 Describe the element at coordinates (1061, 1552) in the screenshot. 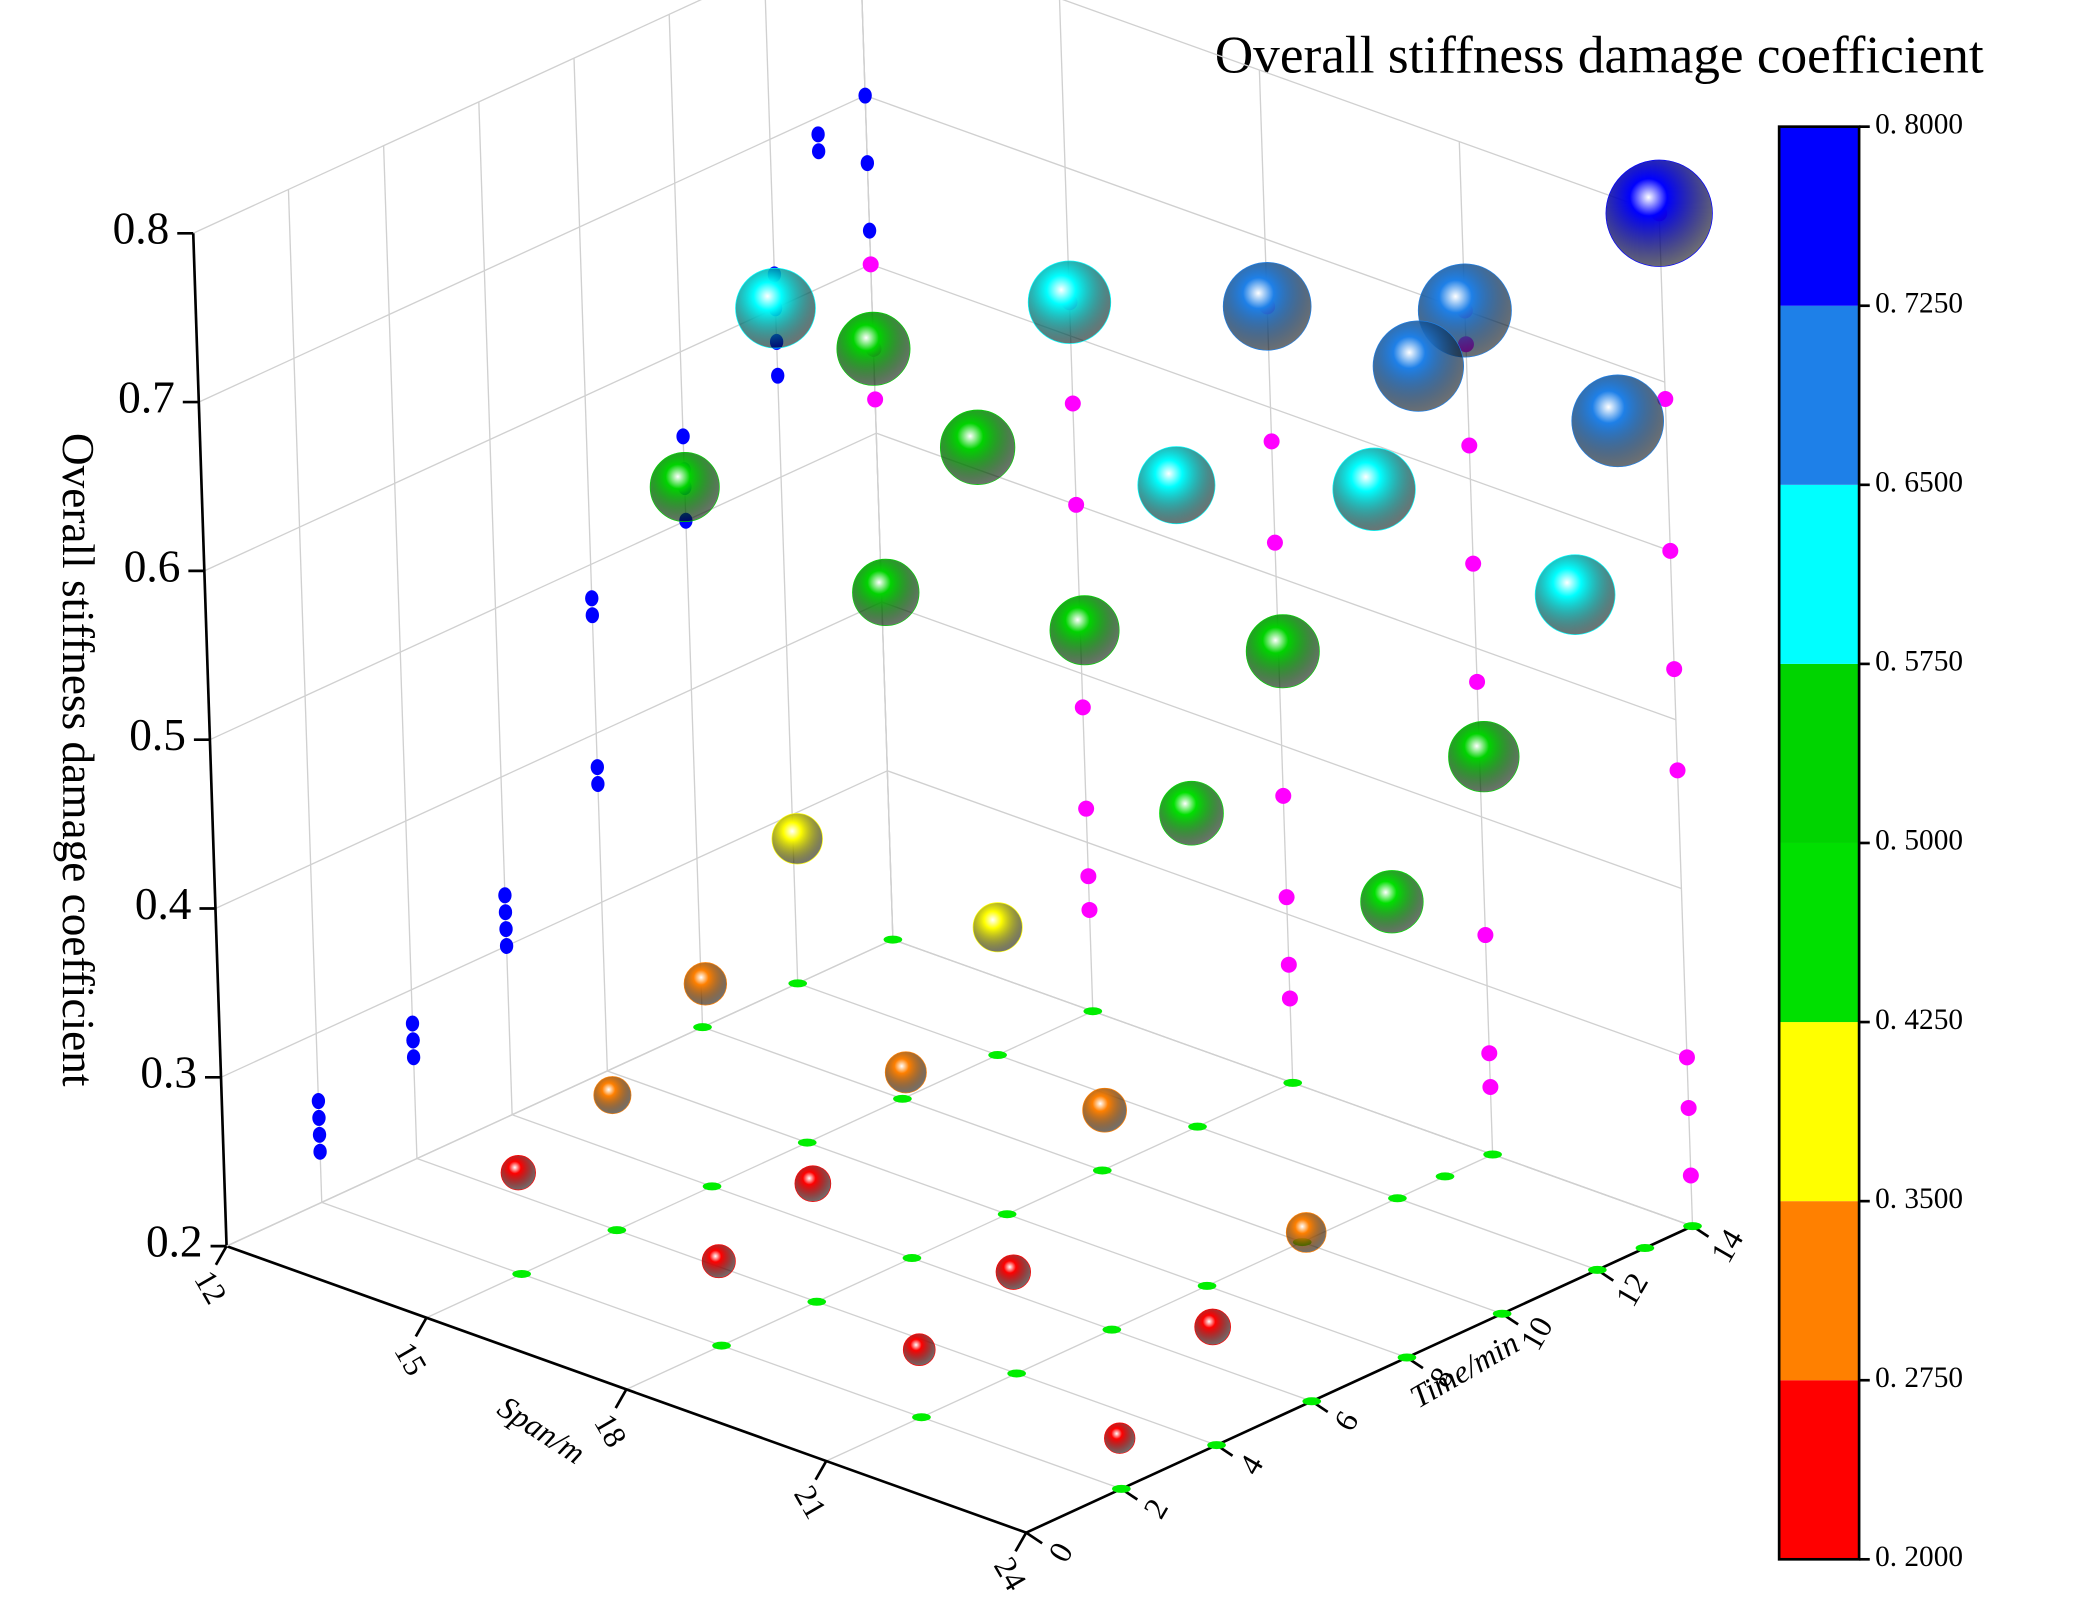

I see `y-tick-label: 0` at that location.